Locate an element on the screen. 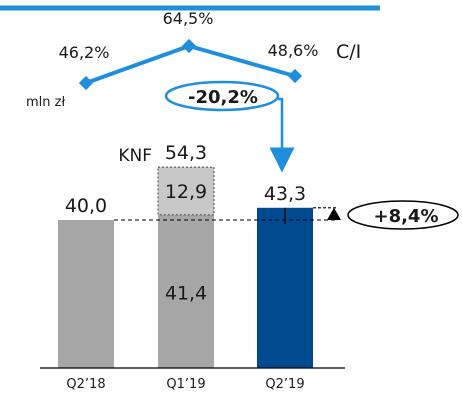 The height and width of the screenshot is (394, 462). value-label-q1-19-knf: 12,9 is located at coordinates (186, 192).